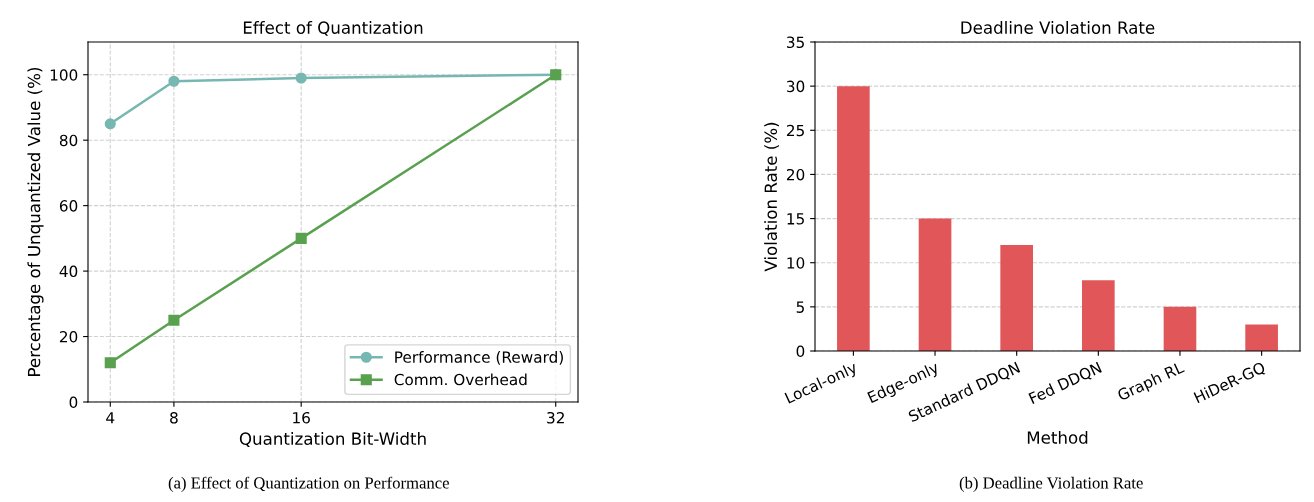 This screenshot has height=502, width=1314. I want to click on y-tick-label: 100, so click(64, 75).